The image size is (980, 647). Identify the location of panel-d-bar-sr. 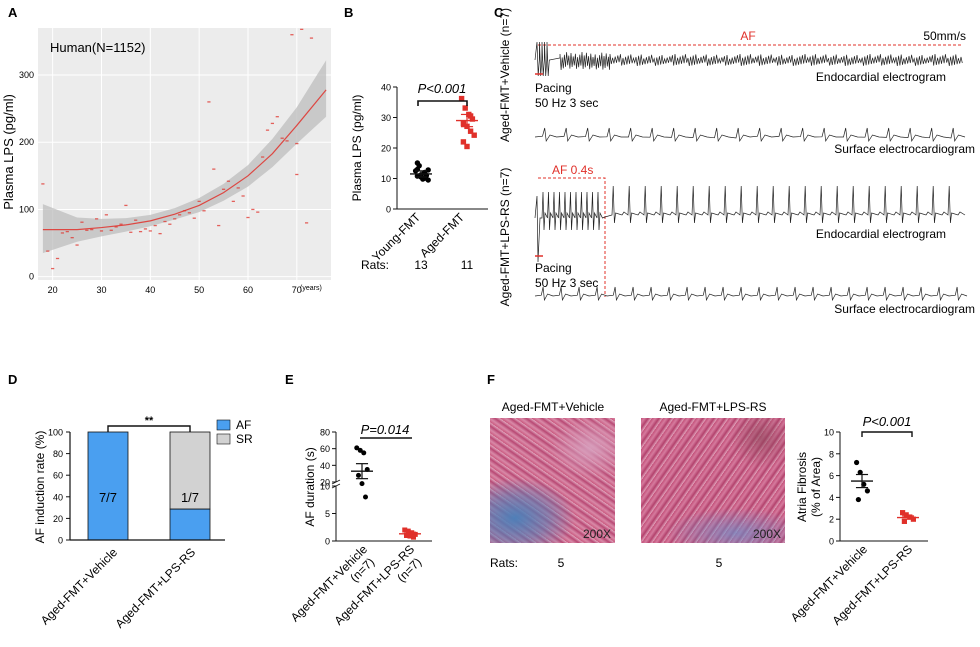
(190, 470).